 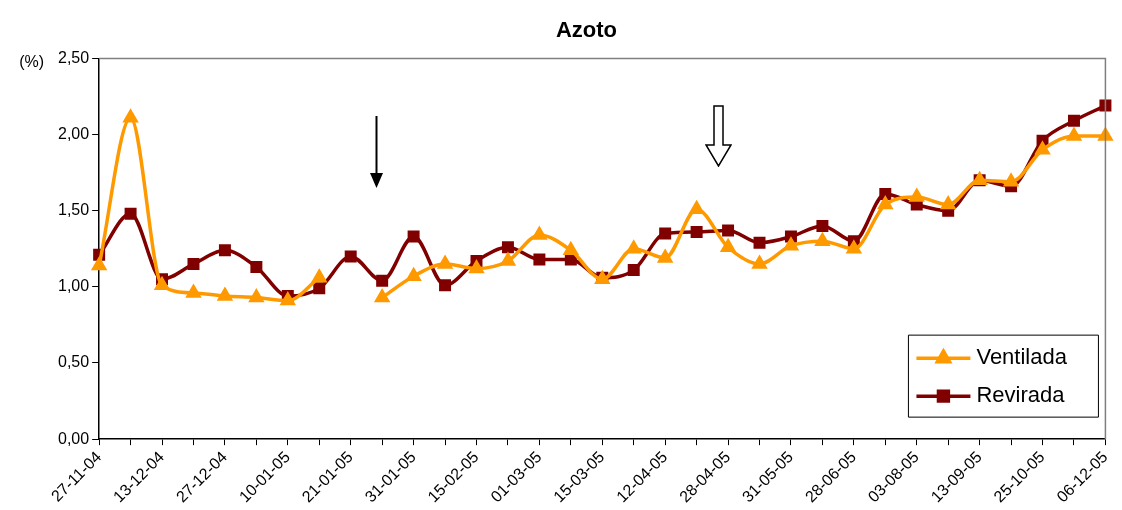 What do you see at coordinates (1022, 357) in the screenshot?
I see `legend-label: Ventilada` at bounding box center [1022, 357].